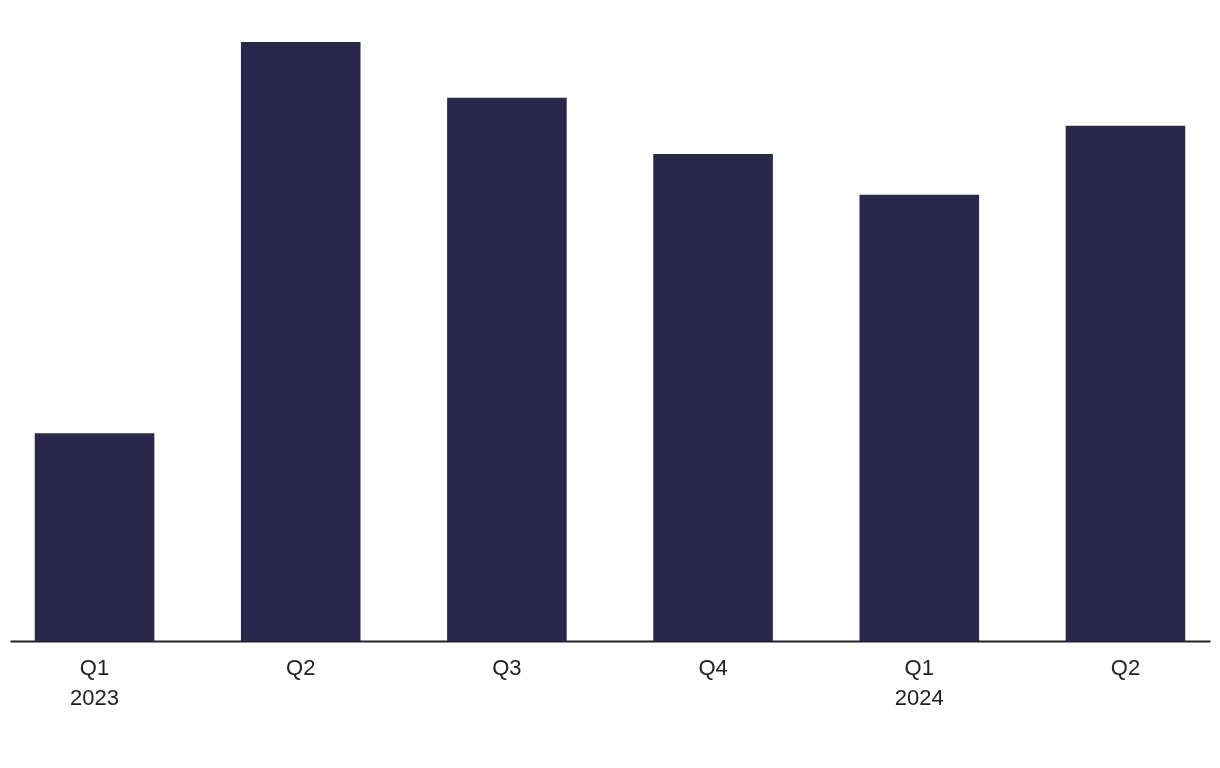 The width and height of the screenshot is (1220, 768). I want to click on x-tick-label: Q1 2024, so click(919, 682).